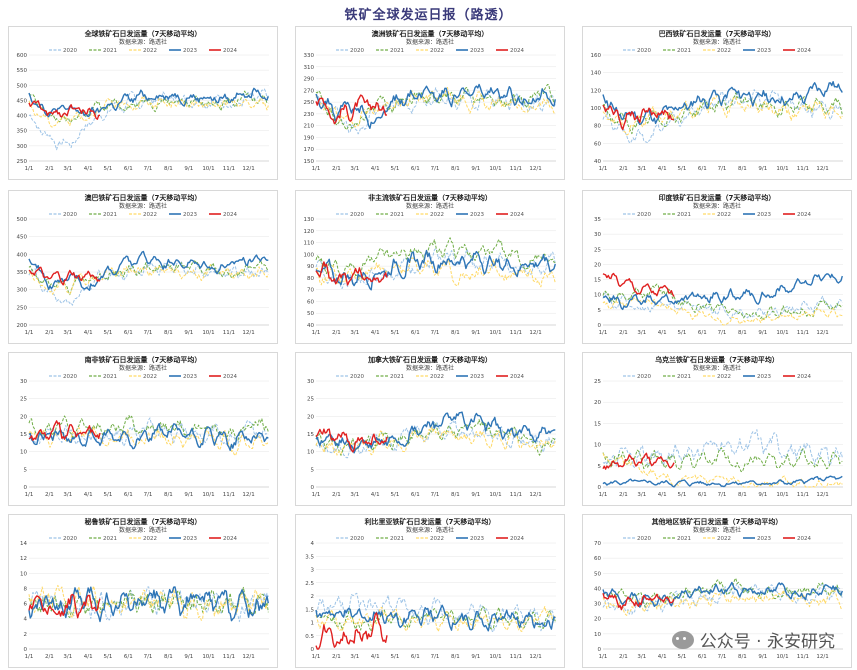 The height and width of the screenshot is (670, 857). Describe the element at coordinates (309, 68) in the screenshot. I see `y-tick-label: 310` at that location.